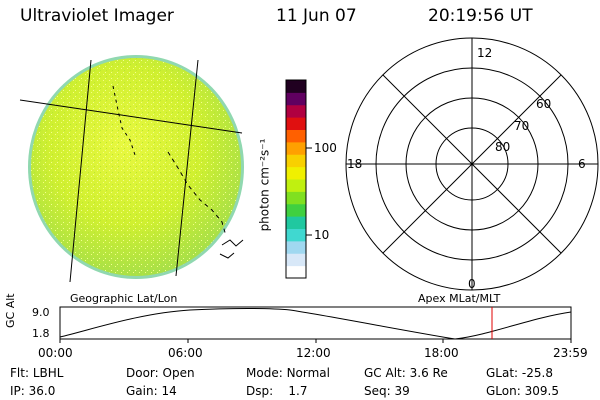 The height and width of the screenshot is (400, 600). I want to click on polar-label-lat-60: 60, so click(544, 104).